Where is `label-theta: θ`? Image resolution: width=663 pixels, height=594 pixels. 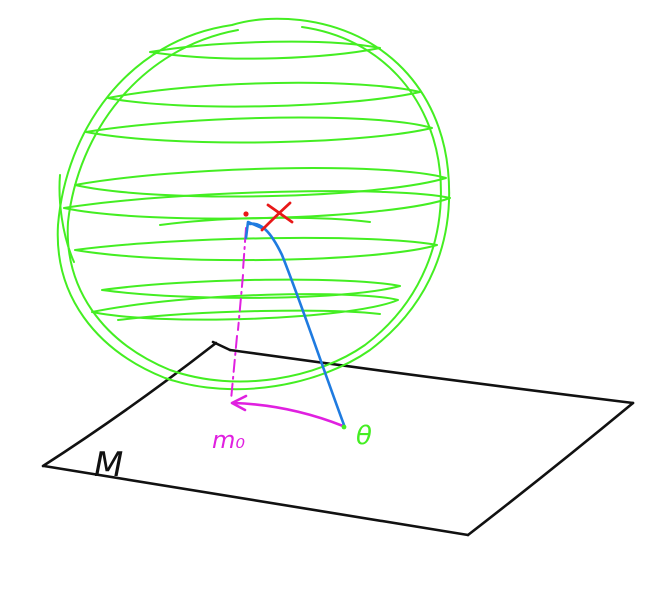
label-theta: θ is located at coordinates (364, 436).